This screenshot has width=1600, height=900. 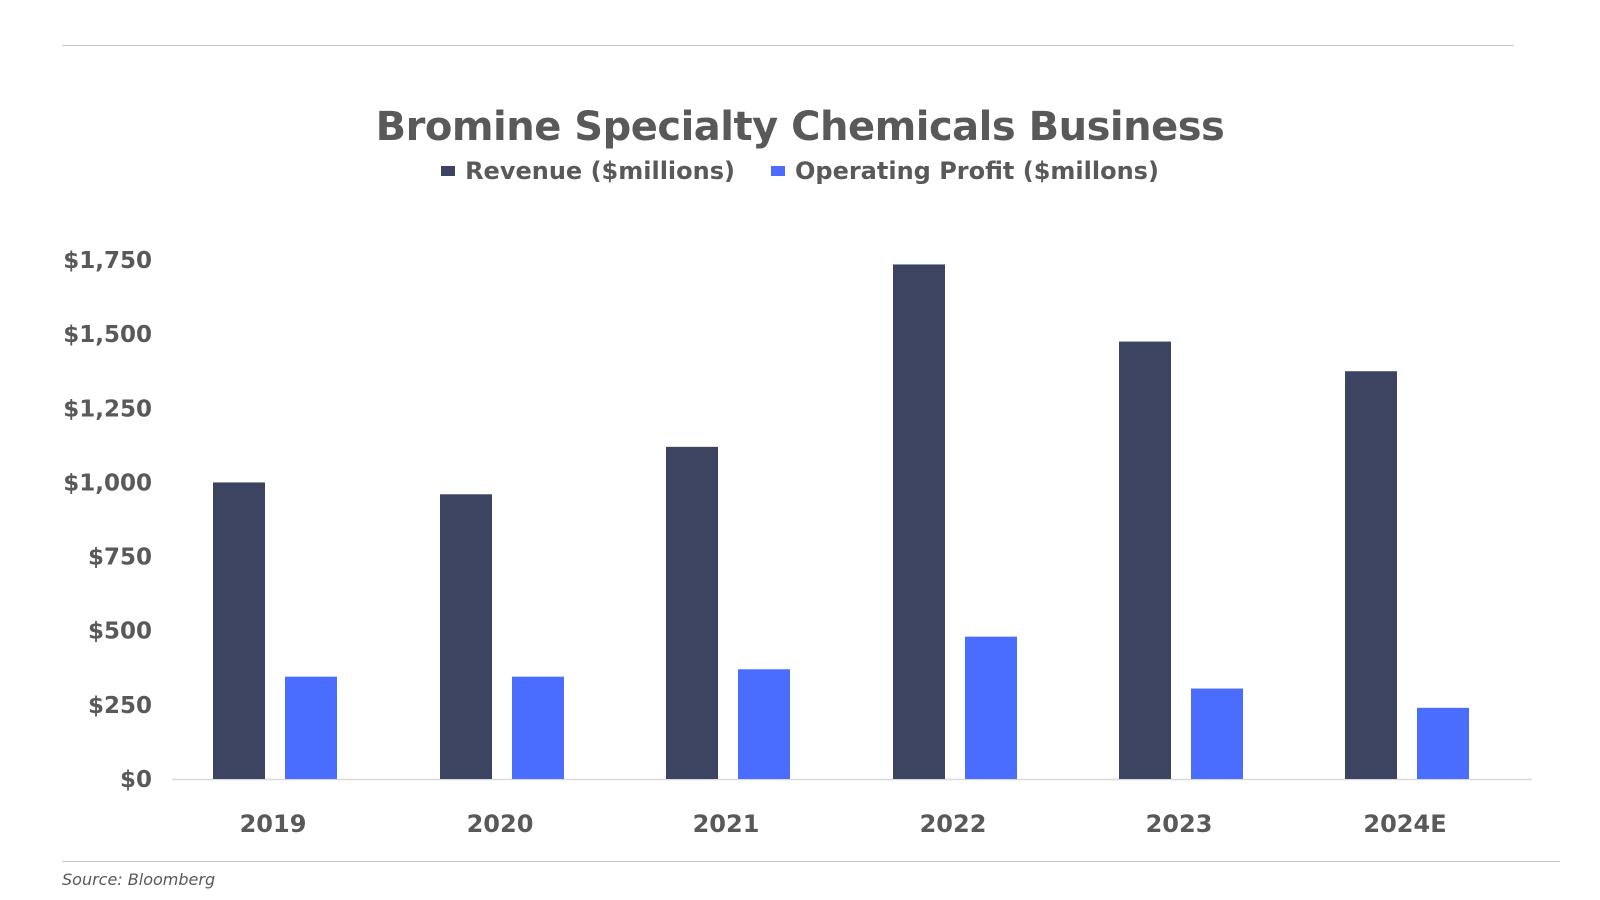 I want to click on legend-swatch-operating-profit, so click(x=777, y=171).